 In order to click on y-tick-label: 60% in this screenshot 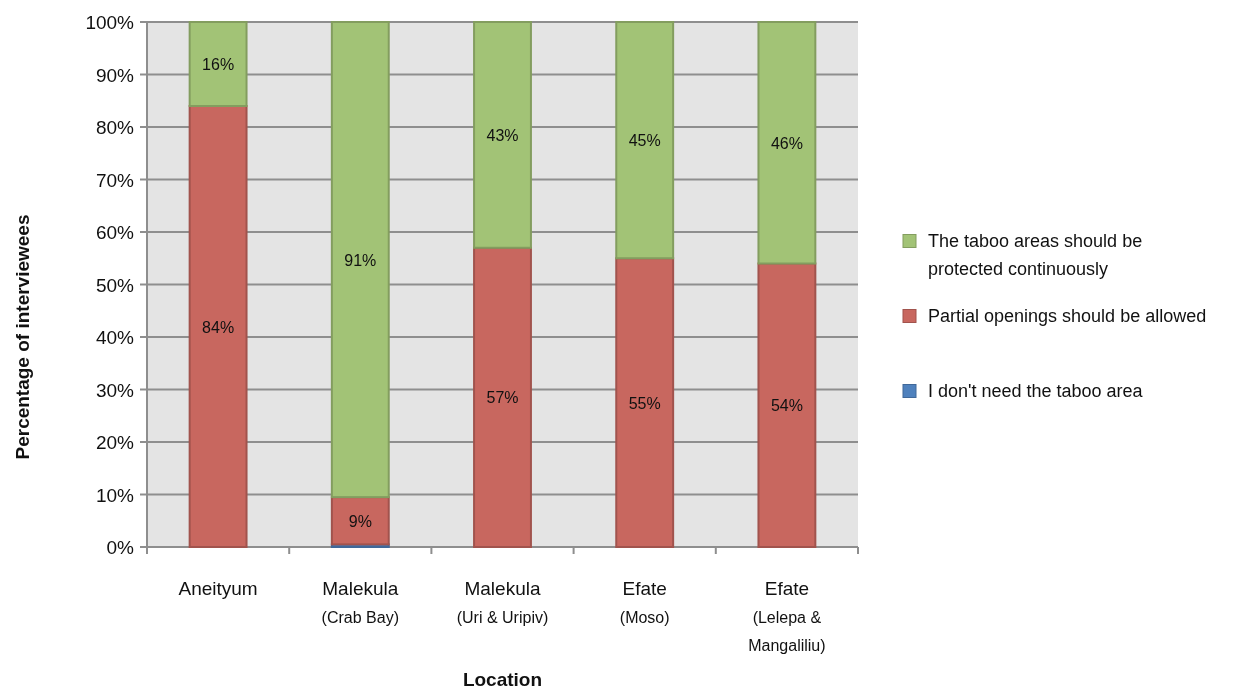, I will do `click(115, 232)`.